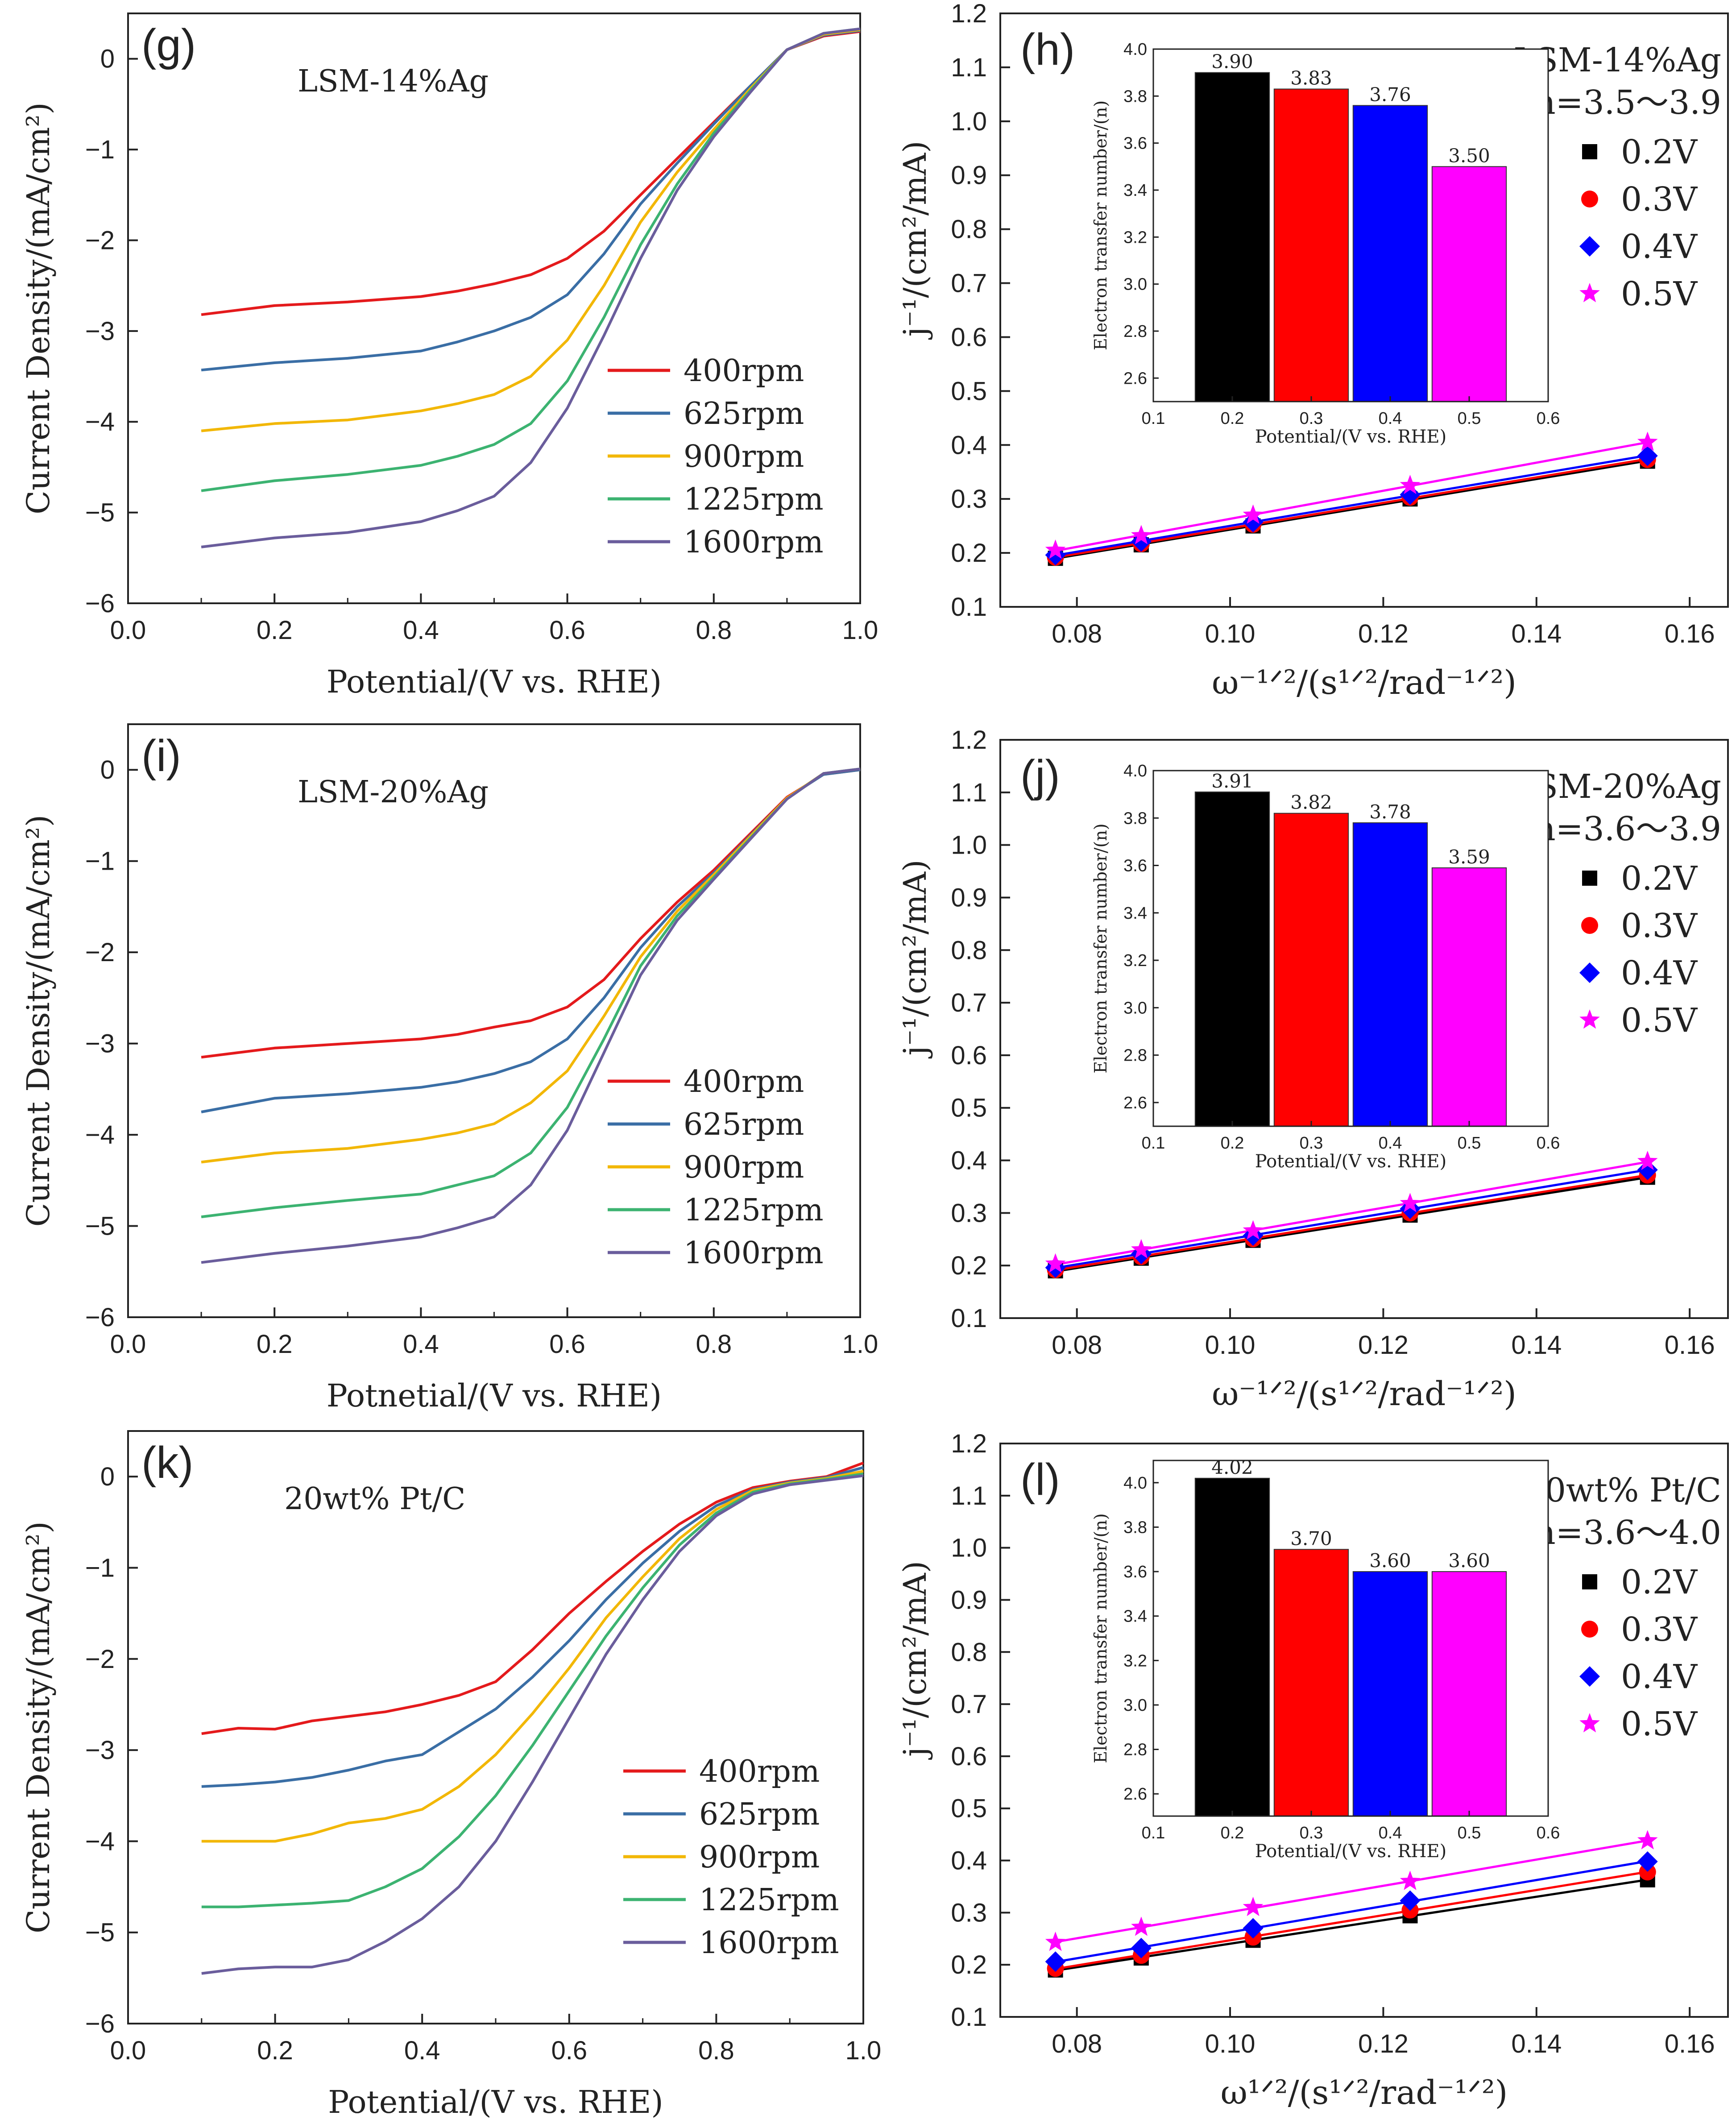 This screenshot has height=2128, width=1736. Describe the element at coordinates (1040, 1480) in the screenshot. I see `panel-label: (l)` at that location.